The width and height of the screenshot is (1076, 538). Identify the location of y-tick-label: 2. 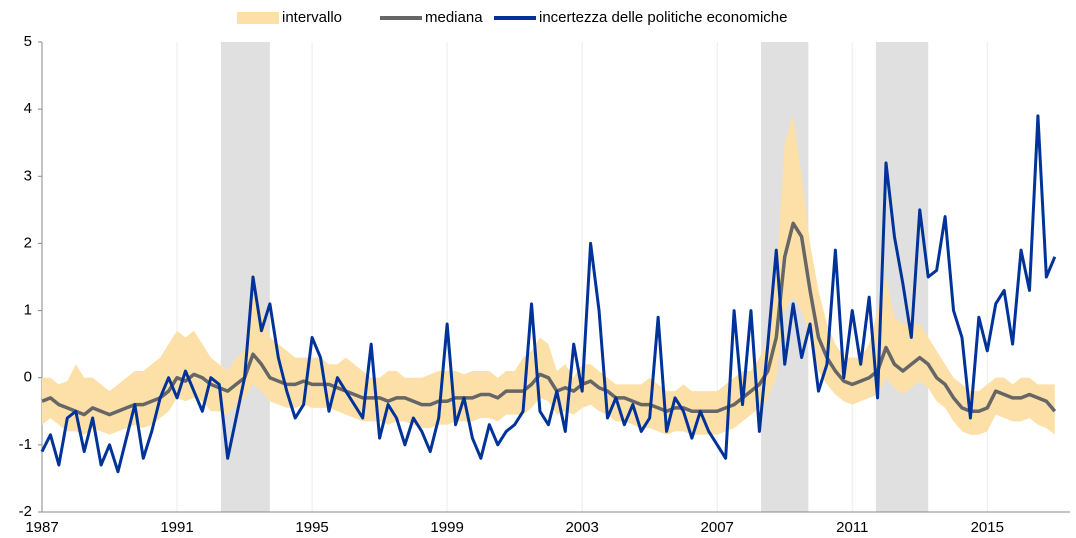
(28, 242).